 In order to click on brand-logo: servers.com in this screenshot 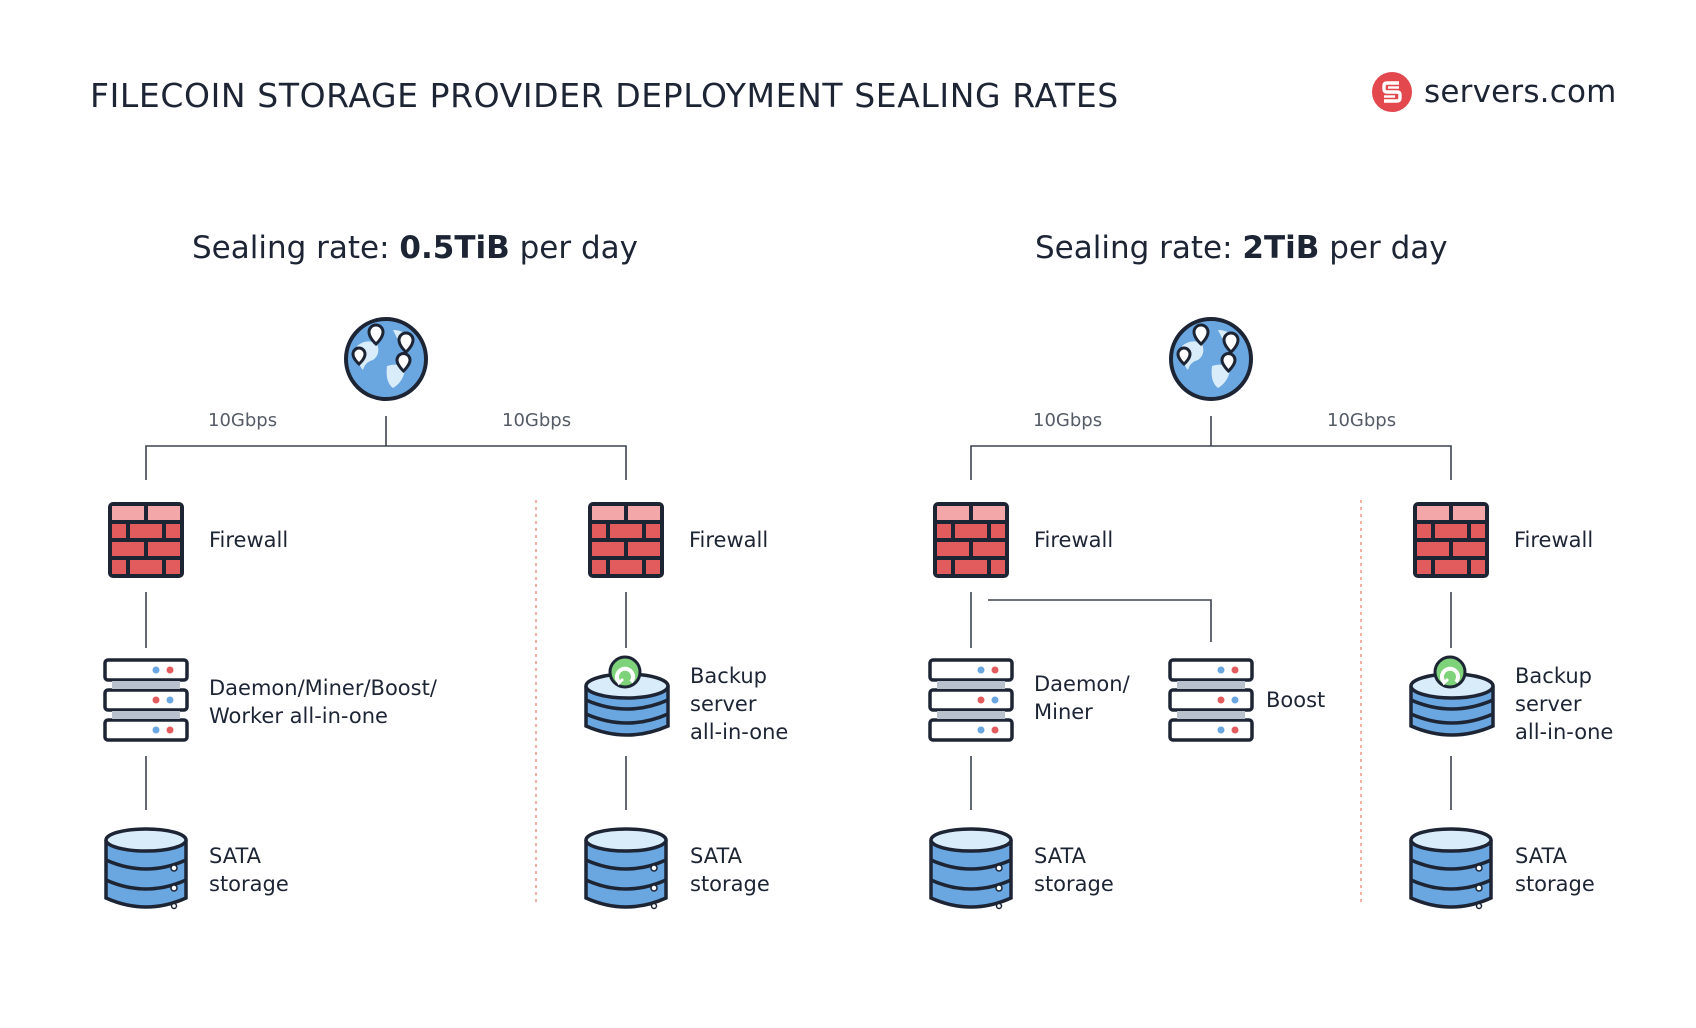, I will do `click(1494, 92)`.